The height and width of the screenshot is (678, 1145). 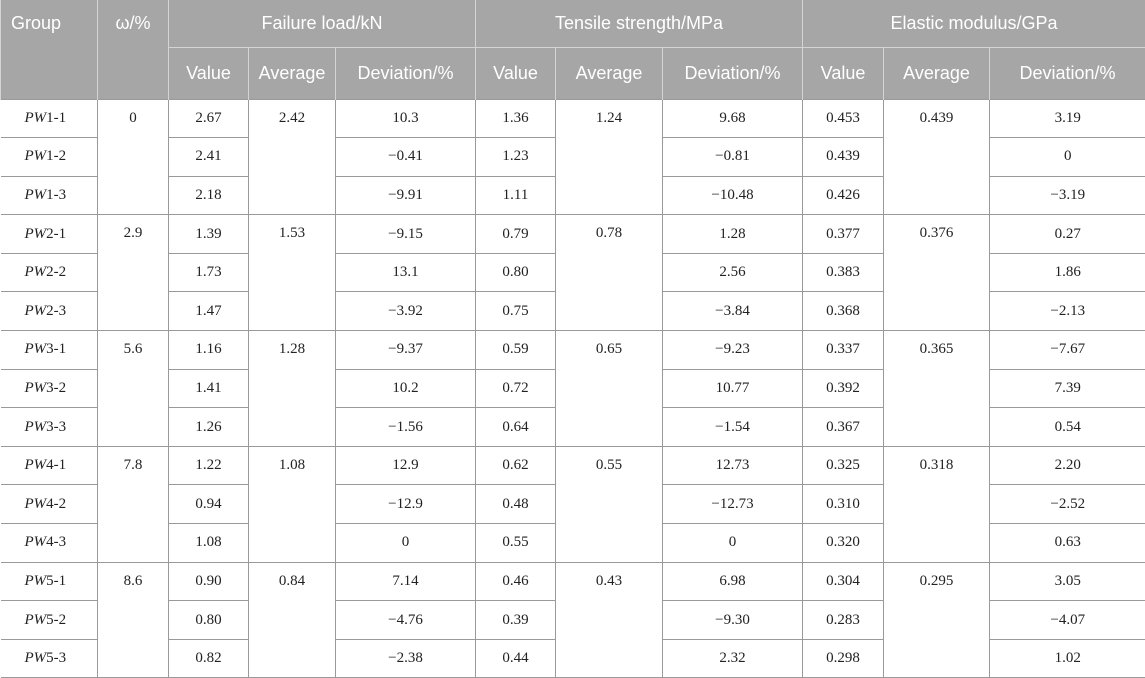 I want to click on failure-value-cell: 1.26, so click(x=209, y=427).